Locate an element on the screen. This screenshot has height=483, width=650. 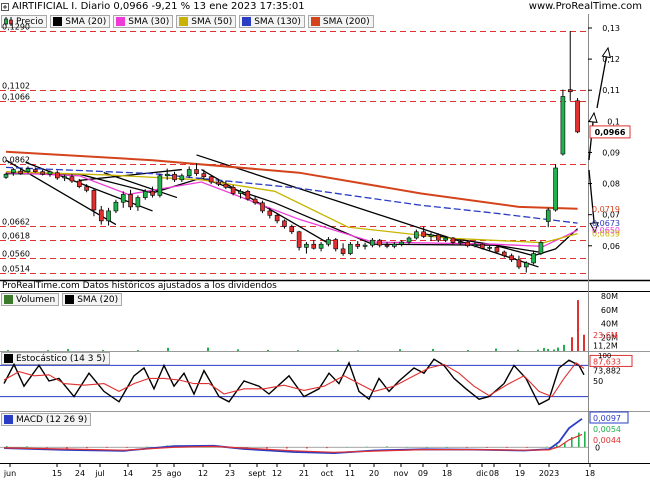
macd-line is located at coordinates (293, 436).